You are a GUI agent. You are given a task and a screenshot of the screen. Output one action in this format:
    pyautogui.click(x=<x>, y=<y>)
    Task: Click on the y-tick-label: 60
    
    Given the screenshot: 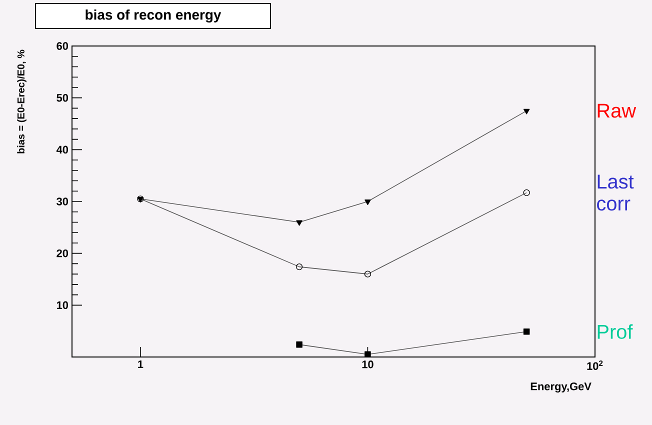 What is the action you would take?
    pyautogui.click(x=62, y=46)
    